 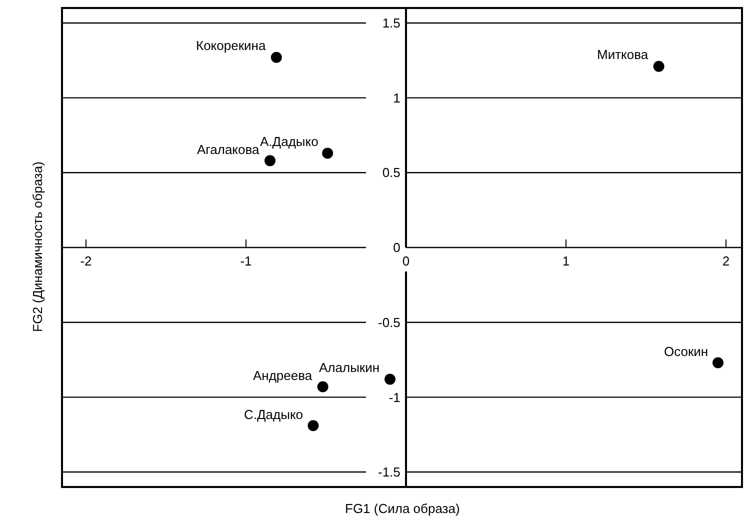 I want to click on y-tick-label: -0.5, so click(x=389, y=322).